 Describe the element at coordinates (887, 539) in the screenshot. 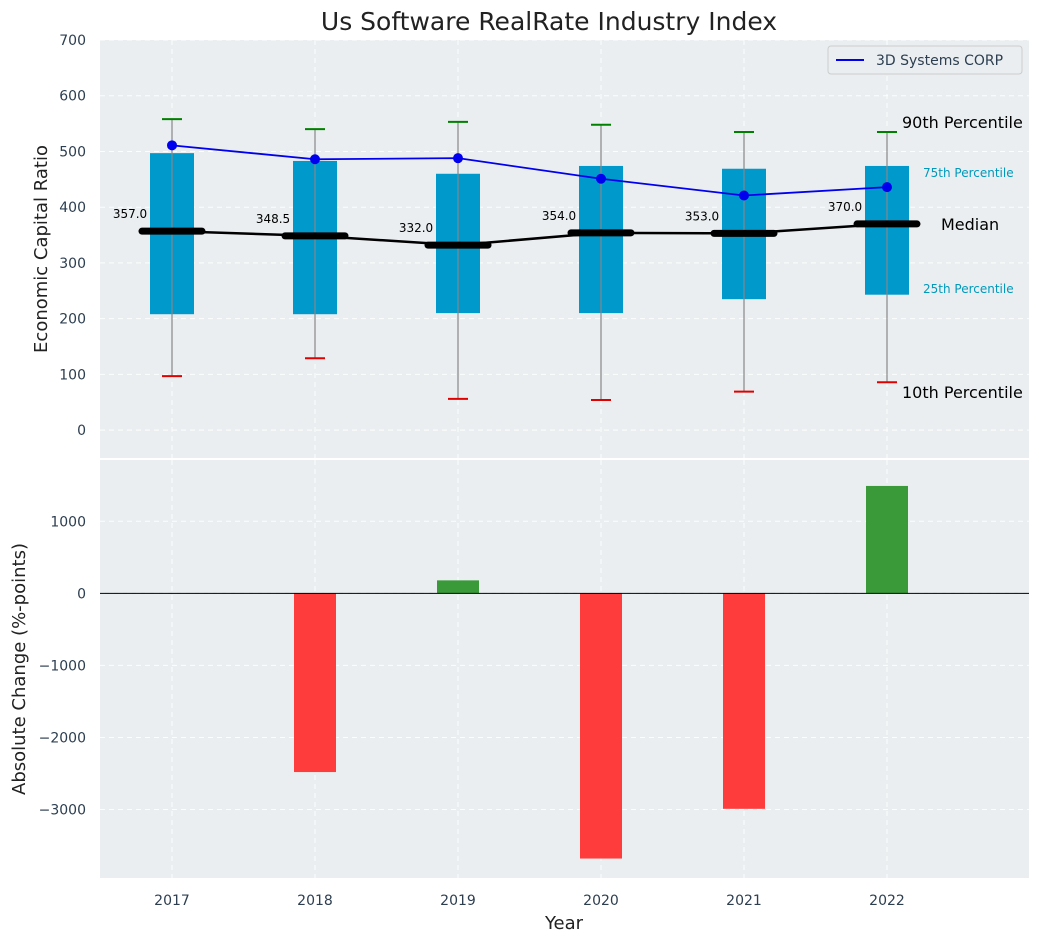

I see `change-bar-2022` at that location.